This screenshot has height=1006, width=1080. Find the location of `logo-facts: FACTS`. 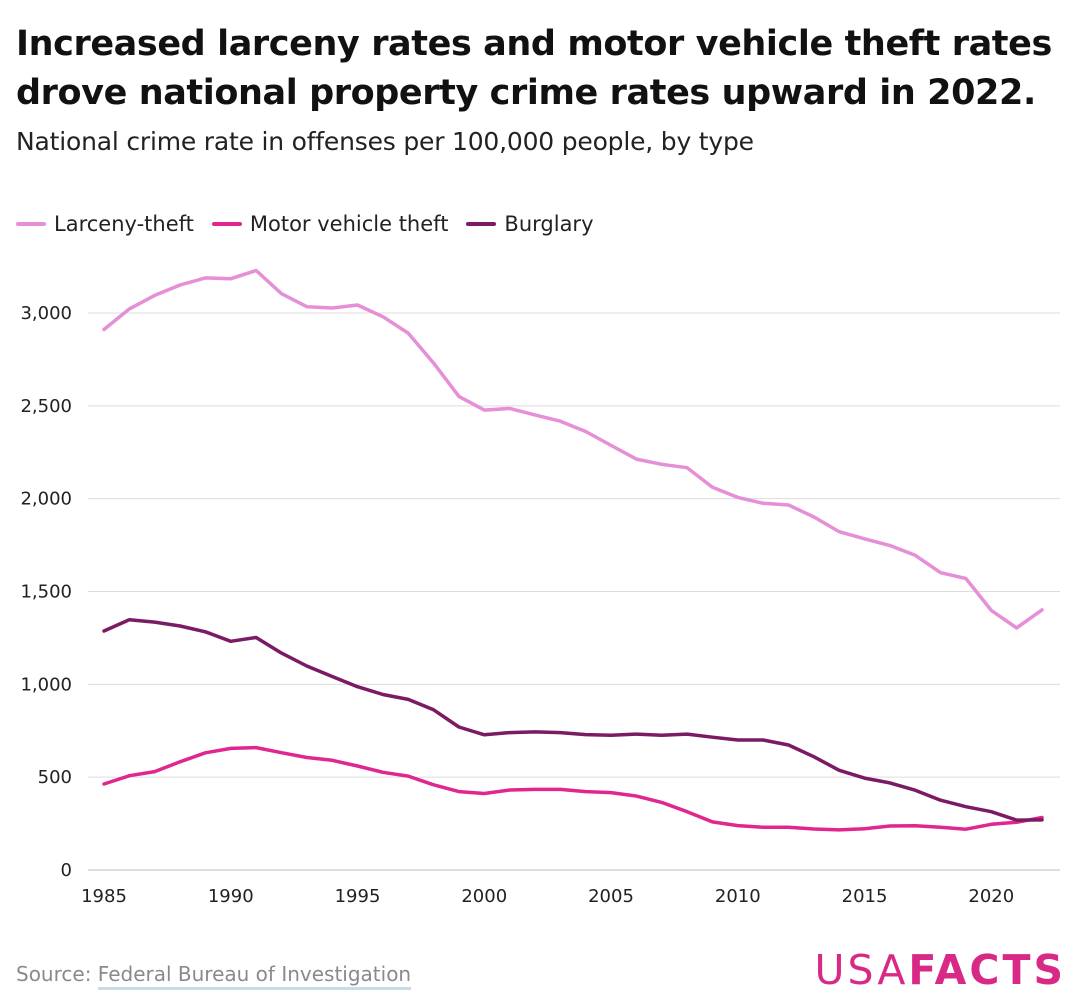

logo-facts: FACTS is located at coordinates (987, 970).